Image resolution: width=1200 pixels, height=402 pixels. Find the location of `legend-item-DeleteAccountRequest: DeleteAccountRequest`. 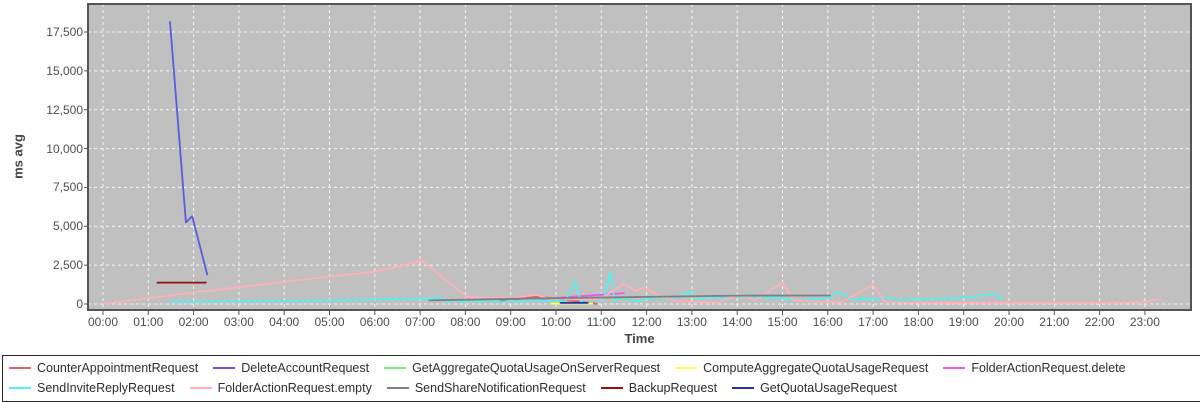

legend-item-DeleteAccountRequest: DeleteAccountRequest is located at coordinates (291, 368).